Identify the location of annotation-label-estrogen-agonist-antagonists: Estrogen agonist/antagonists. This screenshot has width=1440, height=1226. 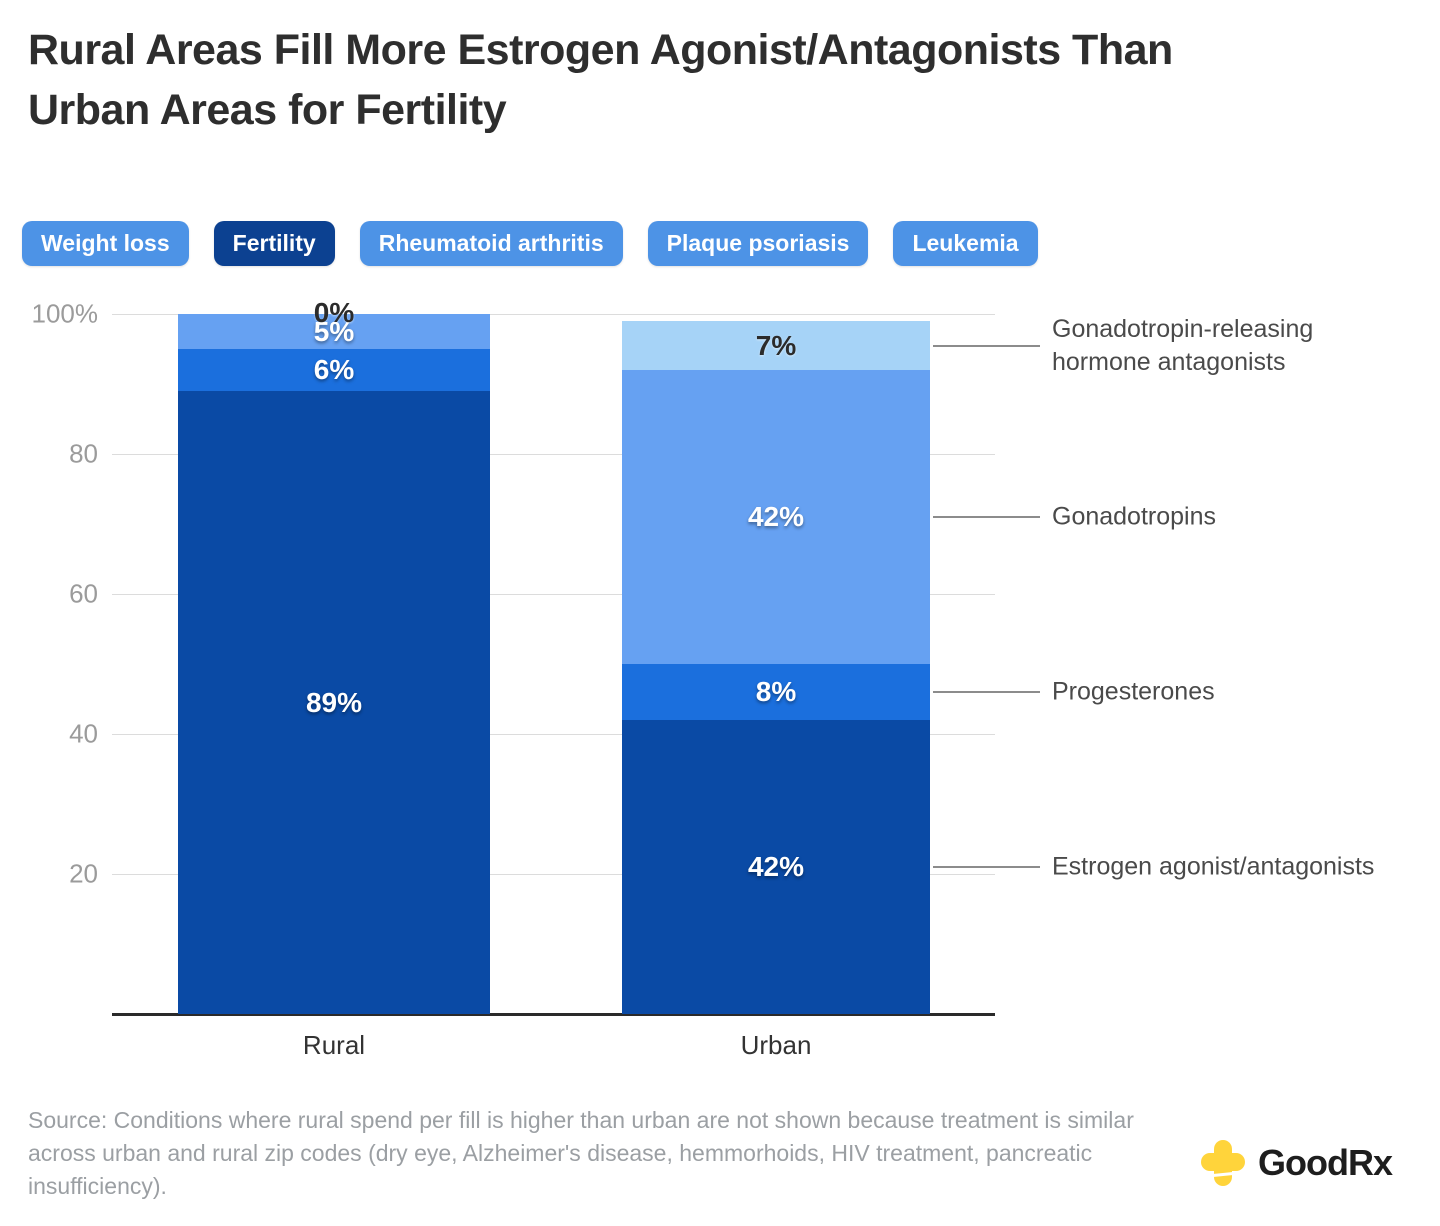
(1213, 867).